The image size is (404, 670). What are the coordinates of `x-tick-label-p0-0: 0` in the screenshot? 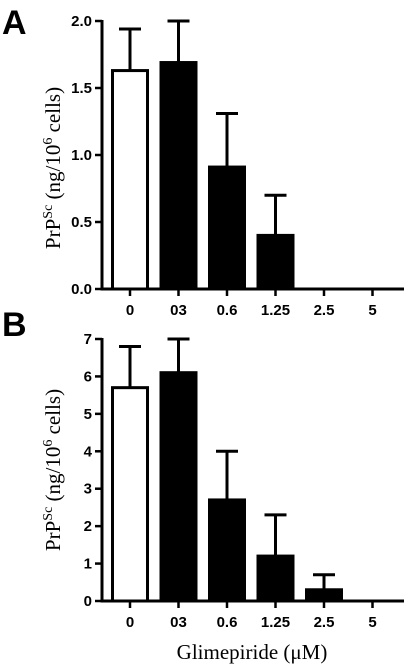 It's located at (130, 310).